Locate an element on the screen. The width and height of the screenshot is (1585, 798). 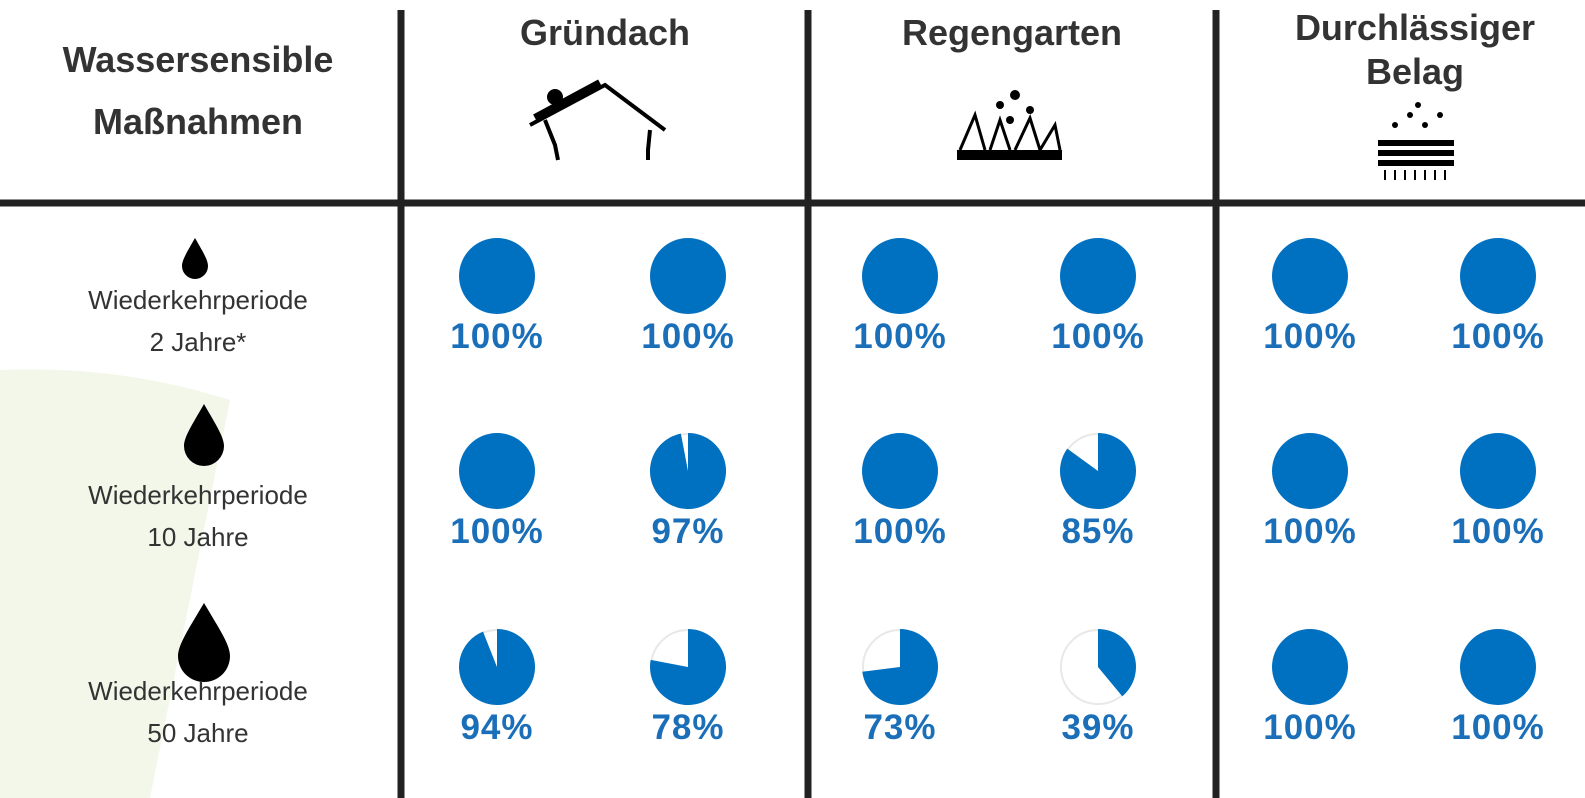
rain-garden-icon is located at coordinates (1009, 125).